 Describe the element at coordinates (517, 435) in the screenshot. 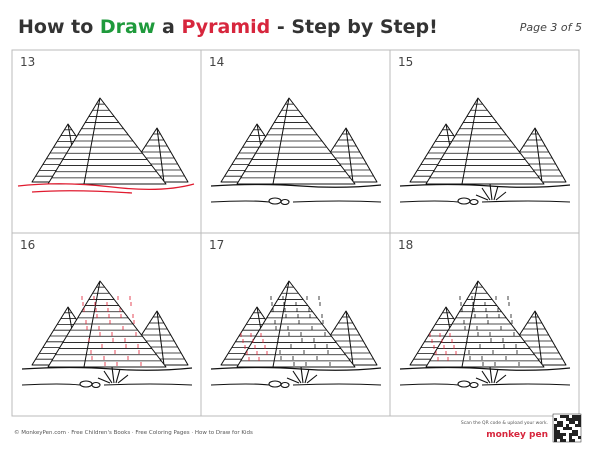

I see `logo: monkey pen` at that location.